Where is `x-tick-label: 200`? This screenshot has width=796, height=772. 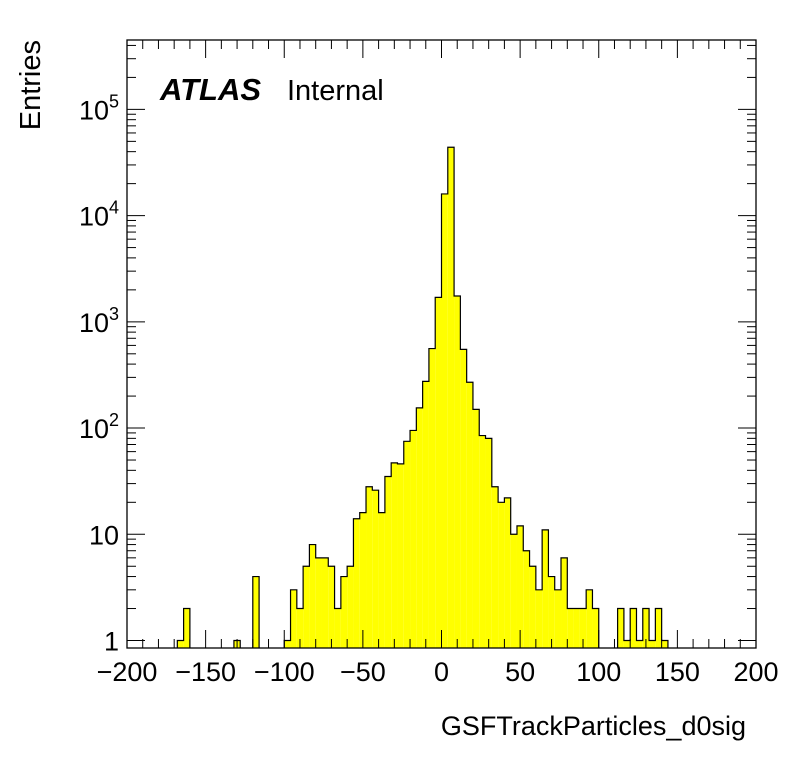
x-tick-label: 200 is located at coordinates (755, 672).